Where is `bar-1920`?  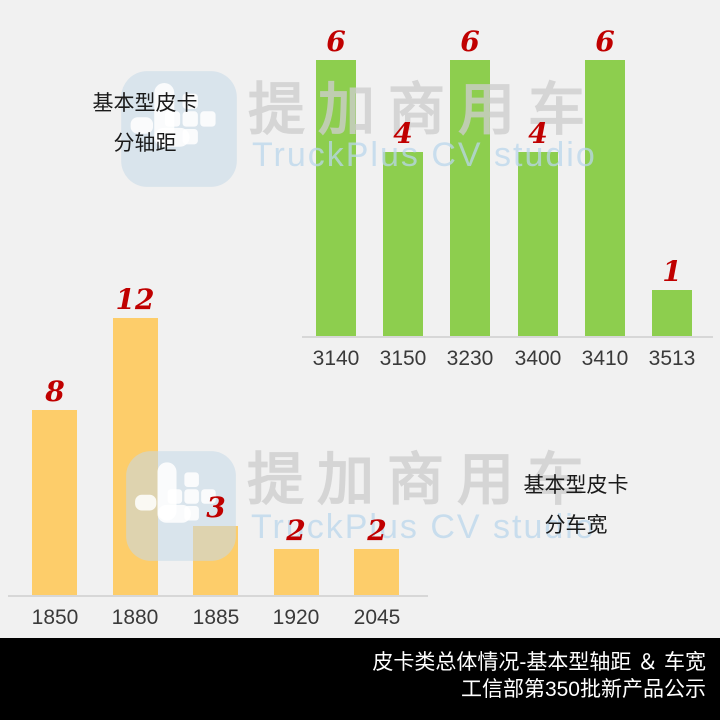 bar-1920 is located at coordinates (296, 572).